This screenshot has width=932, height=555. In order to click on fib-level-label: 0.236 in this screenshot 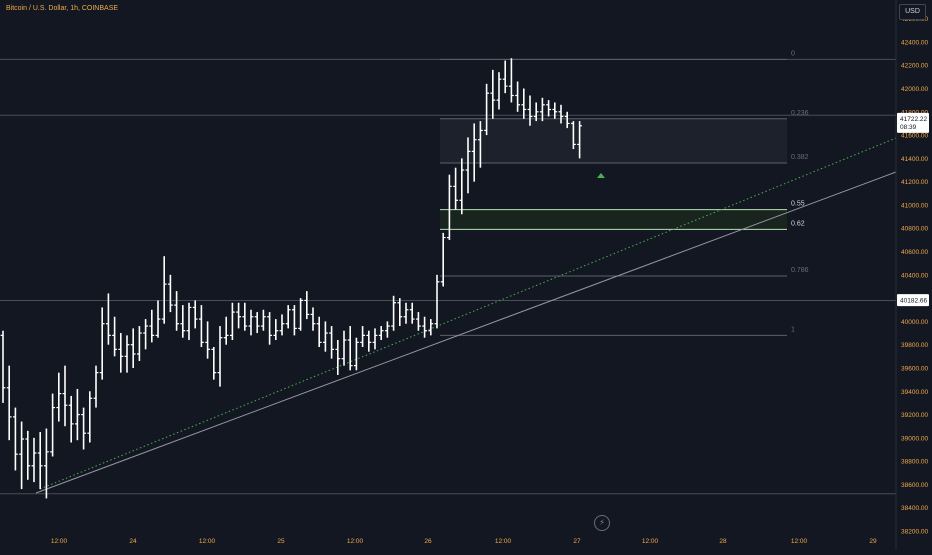, I will do `click(800, 113)`.